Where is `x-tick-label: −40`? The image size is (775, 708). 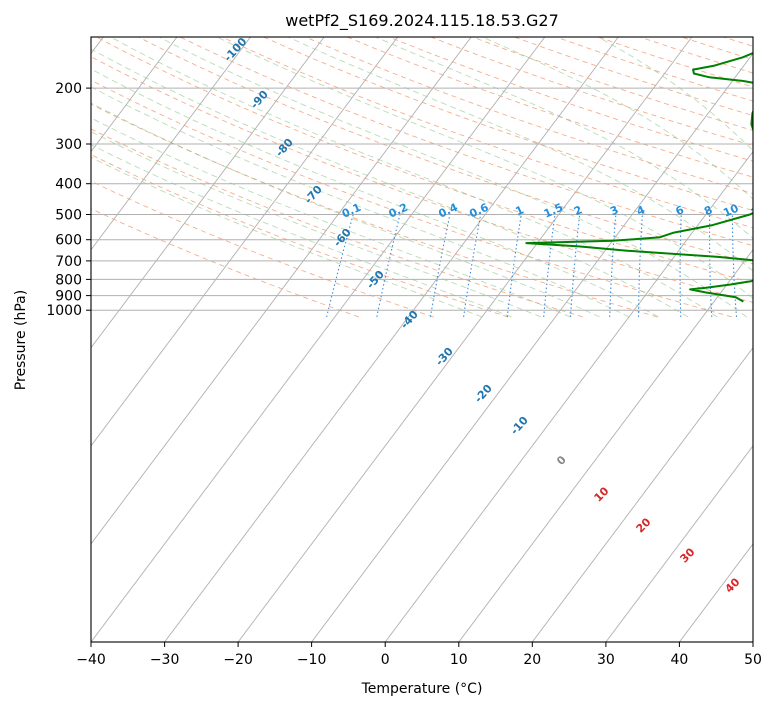
x-tick-label: −40 is located at coordinates (91, 660).